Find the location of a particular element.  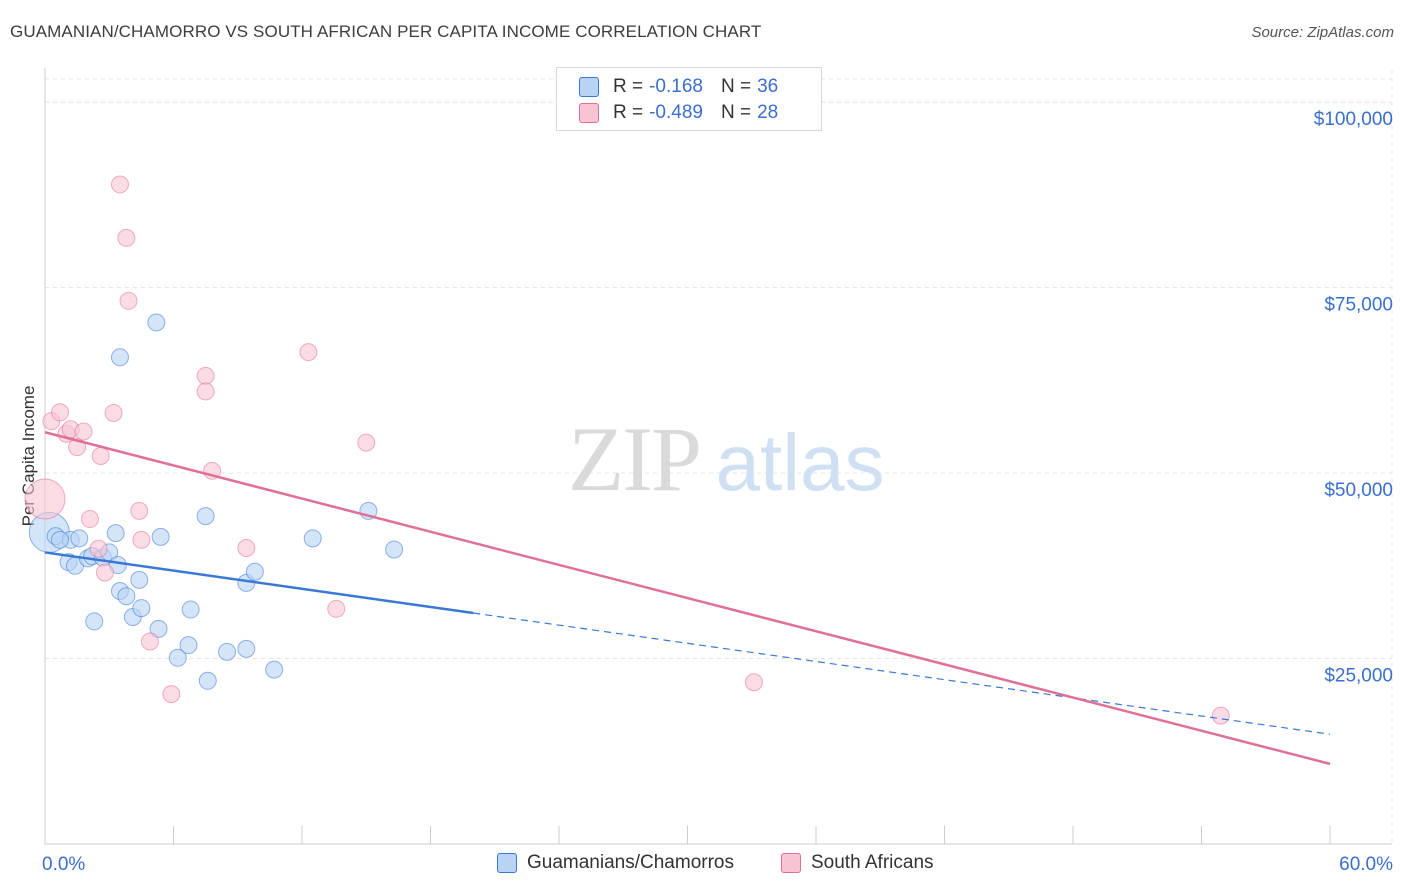

legend-swatch-blue is located at coordinates (589, 87).